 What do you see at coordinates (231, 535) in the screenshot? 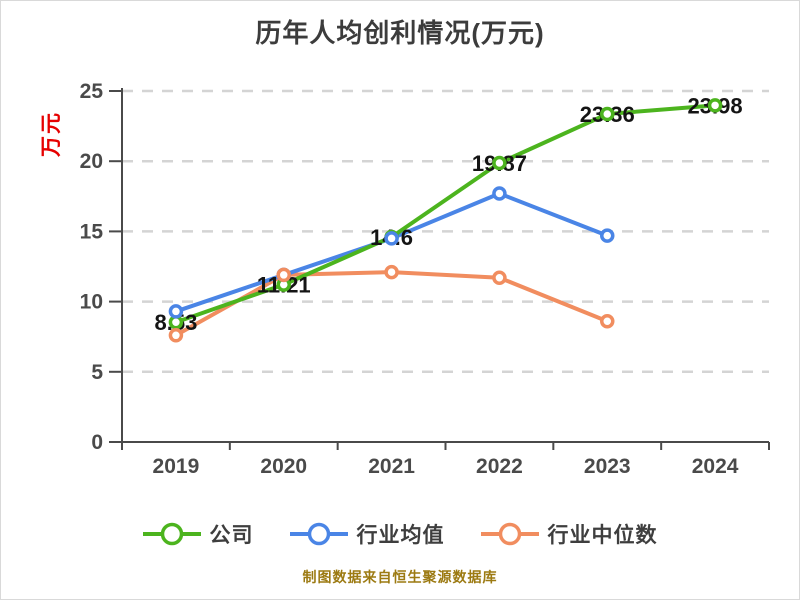
I see `legend-label-company: 公司` at bounding box center [231, 535].